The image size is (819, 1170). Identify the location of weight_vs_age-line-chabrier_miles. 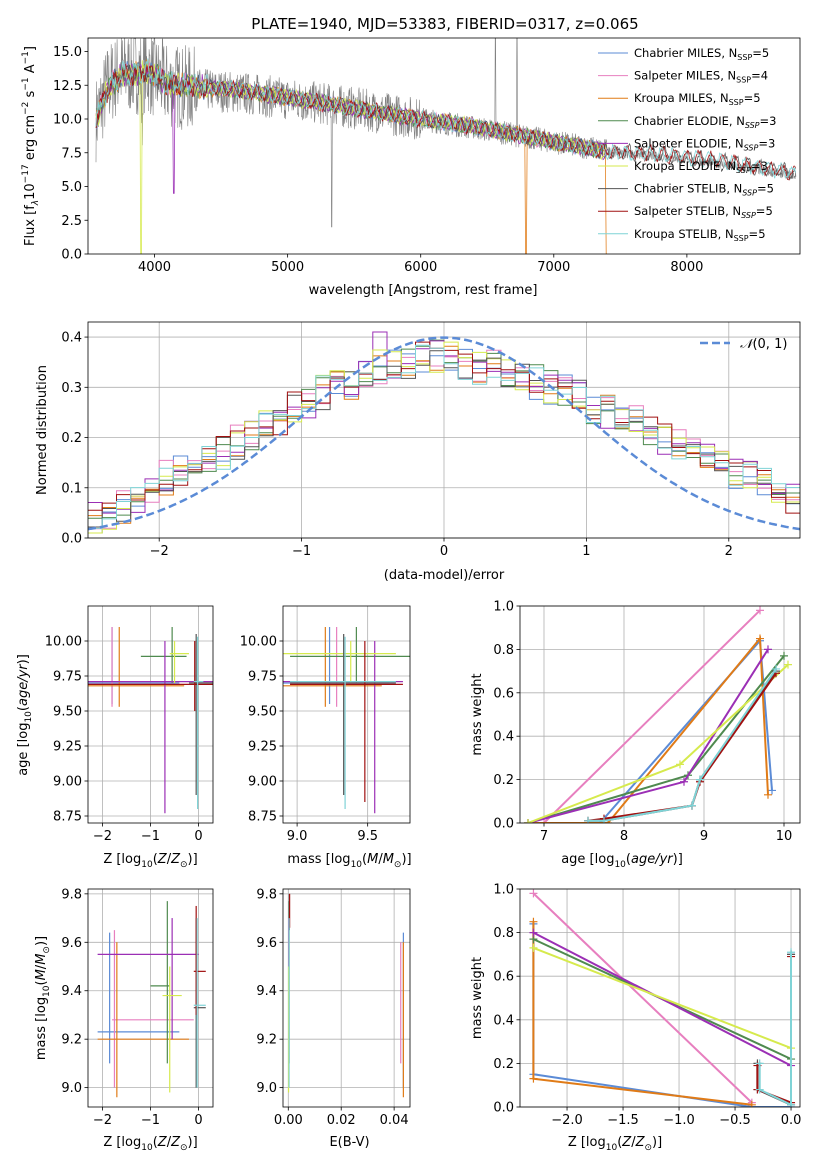
(650, 730).